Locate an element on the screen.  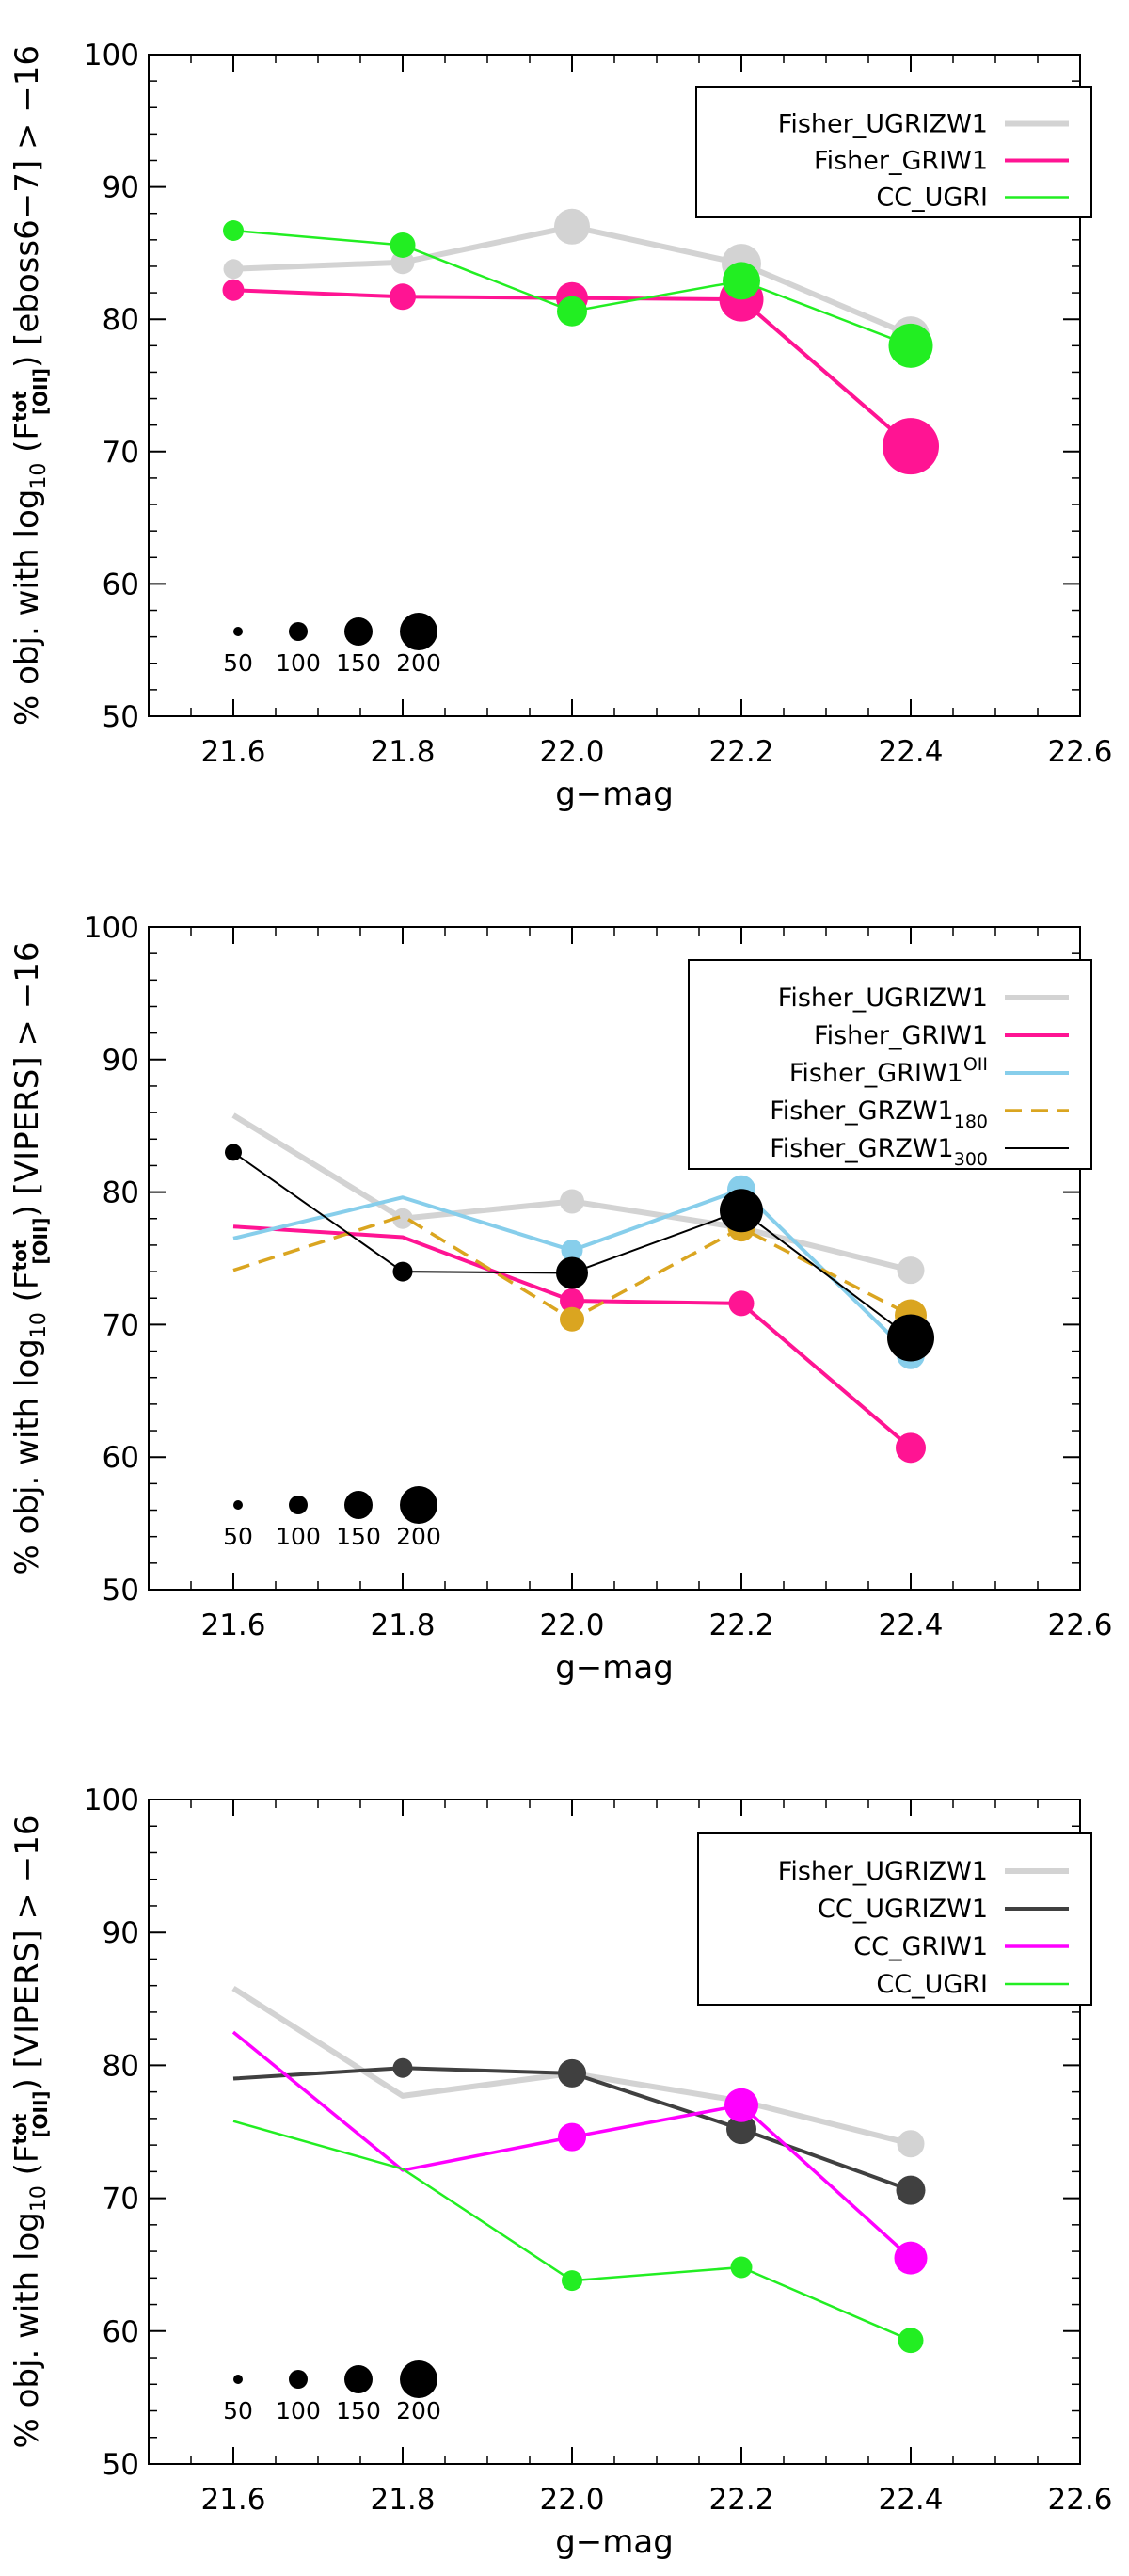
legend-label: CC_GRIW1 is located at coordinates (920, 1946).